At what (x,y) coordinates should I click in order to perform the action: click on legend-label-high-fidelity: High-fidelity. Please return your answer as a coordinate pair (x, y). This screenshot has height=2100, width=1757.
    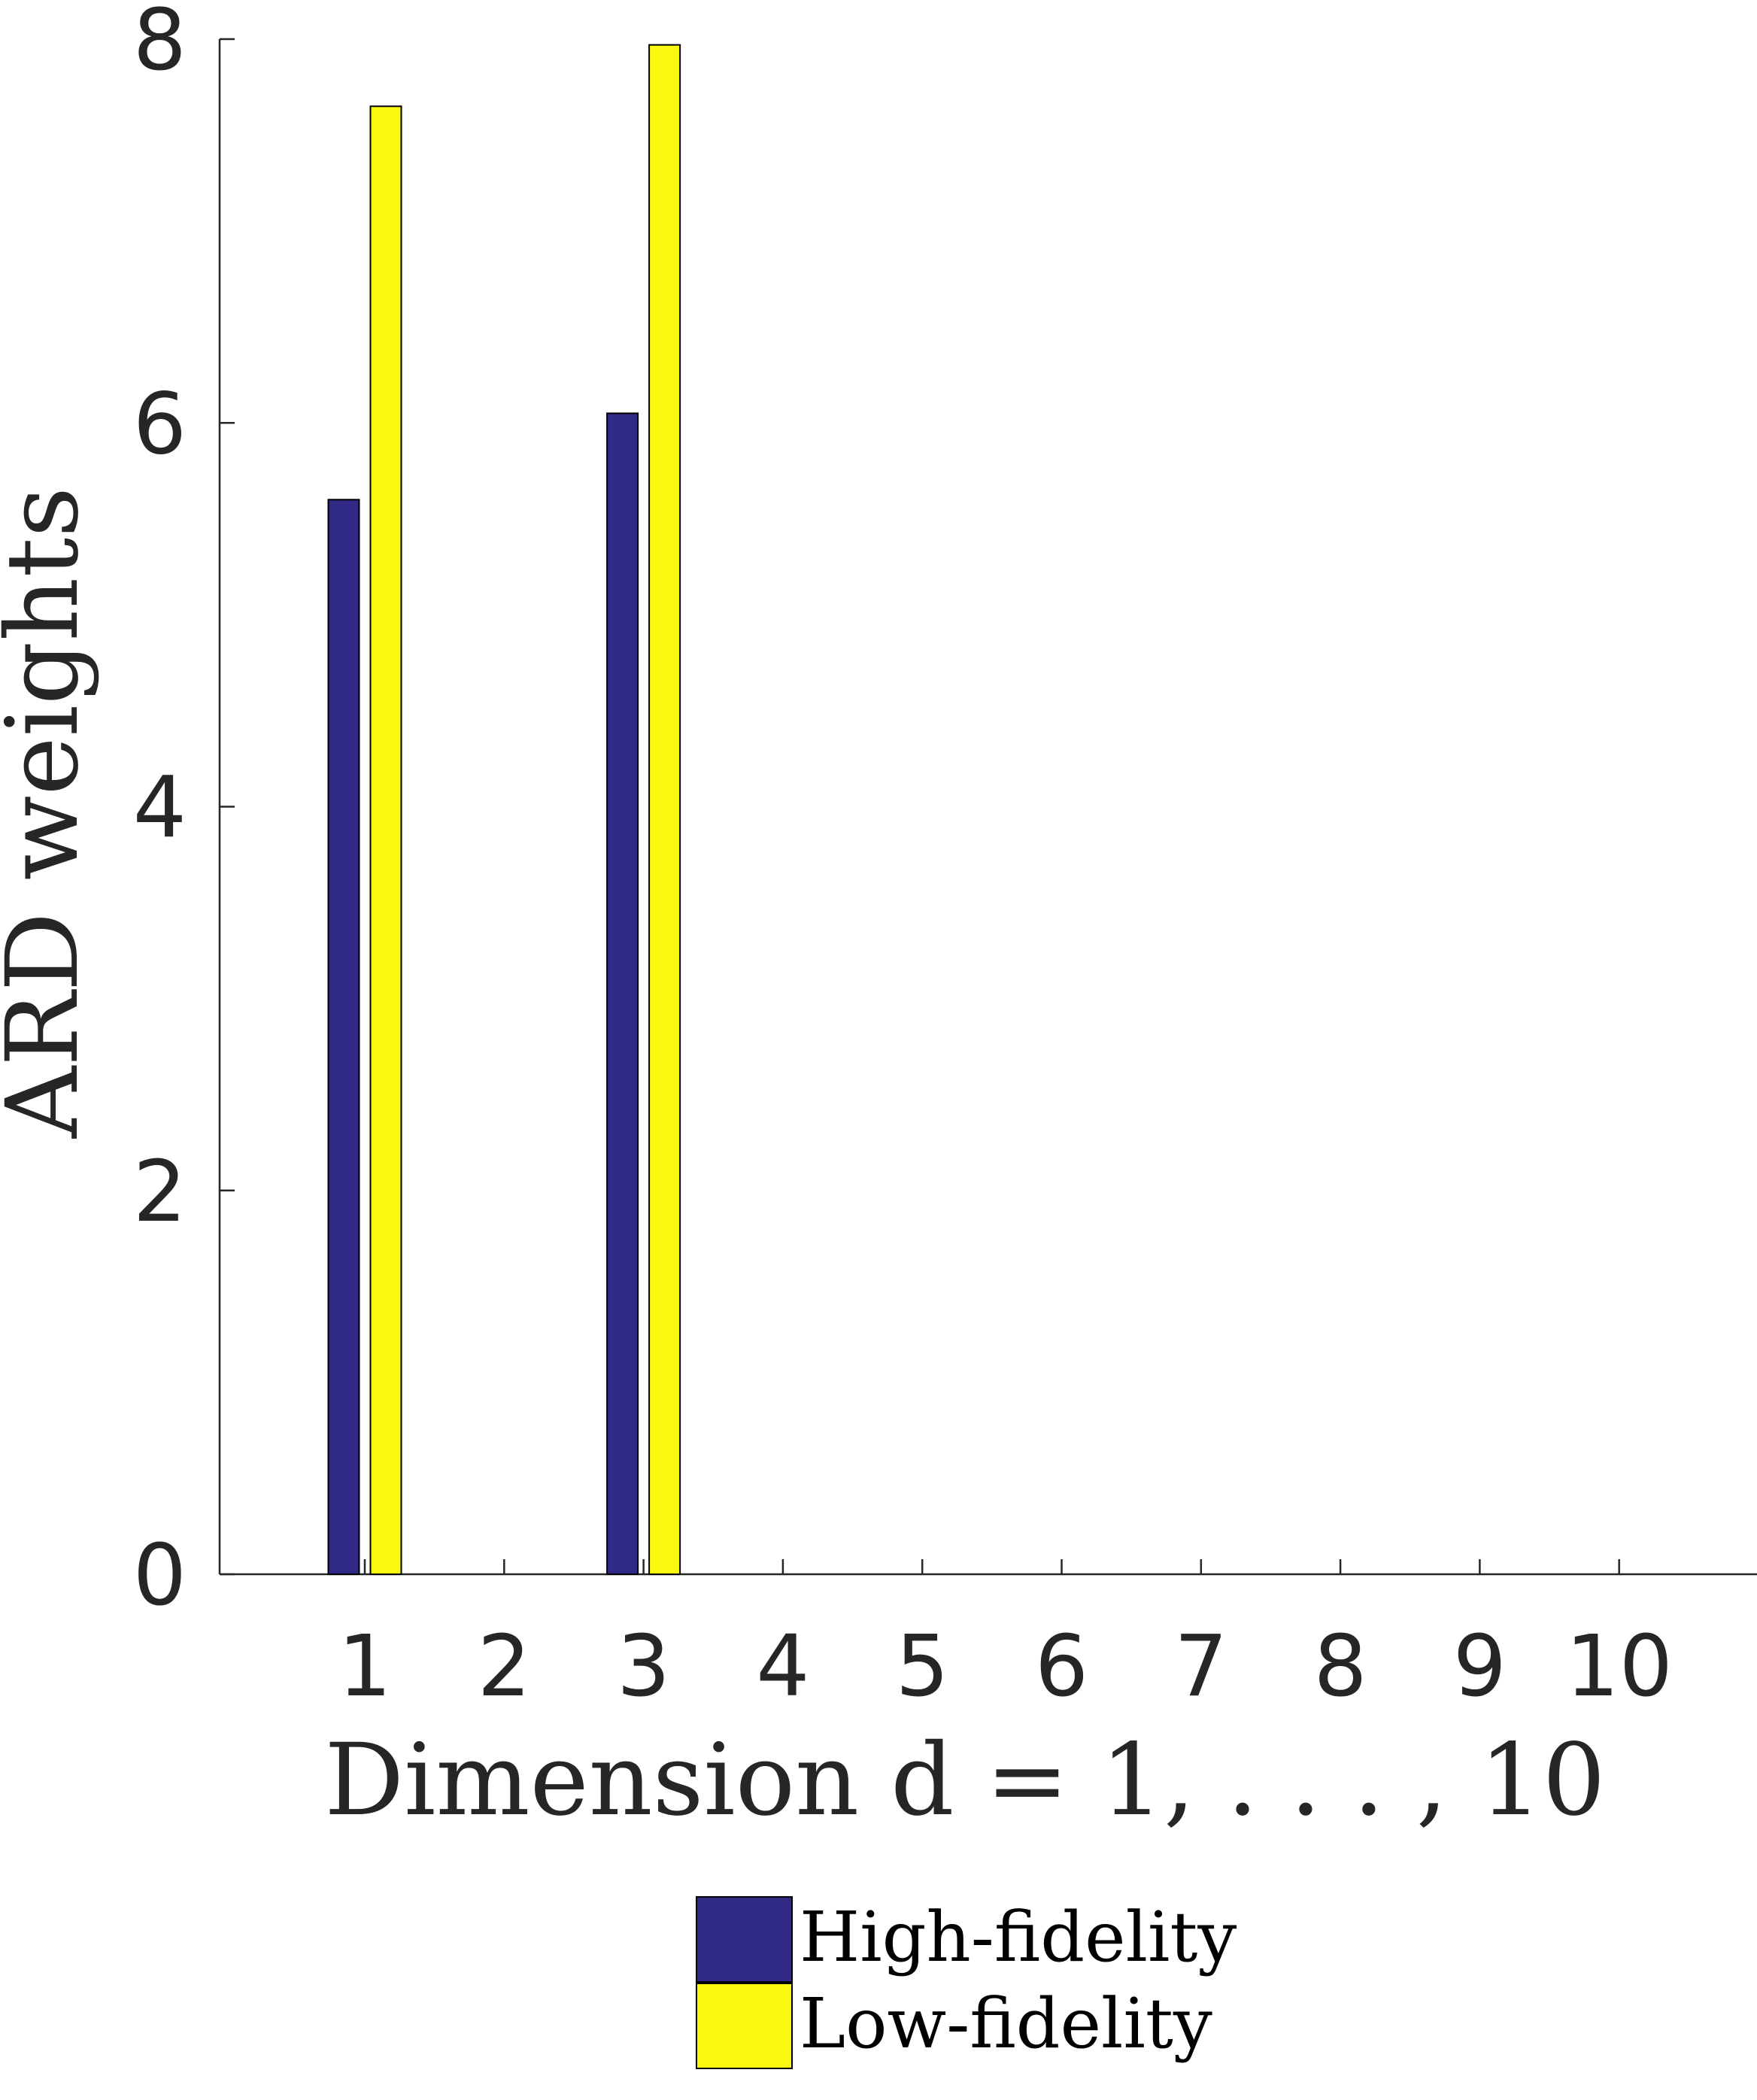
    Looking at the image, I should click on (1018, 1937).